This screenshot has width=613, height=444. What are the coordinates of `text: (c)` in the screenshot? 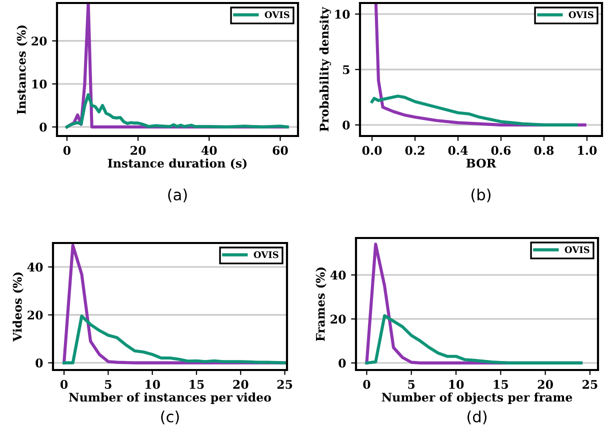 It's located at (170, 417).